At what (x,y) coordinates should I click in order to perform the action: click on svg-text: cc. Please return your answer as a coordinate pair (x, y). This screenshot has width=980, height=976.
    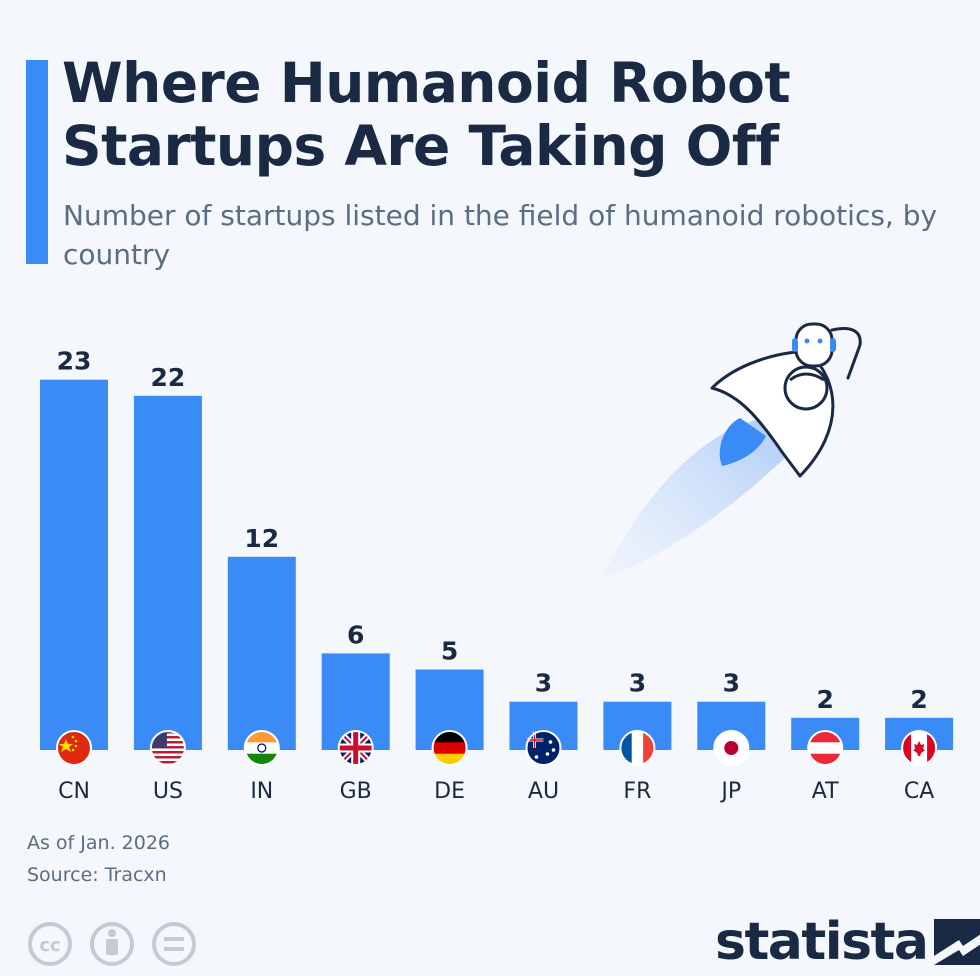
    Looking at the image, I should click on (49, 945).